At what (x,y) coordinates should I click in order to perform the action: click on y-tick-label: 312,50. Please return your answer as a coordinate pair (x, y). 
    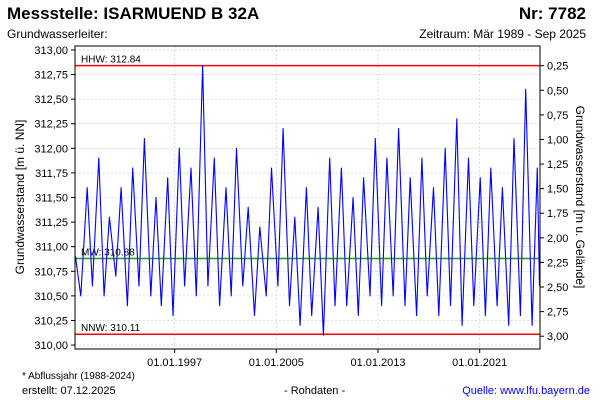
    Looking at the image, I should click on (51, 100).